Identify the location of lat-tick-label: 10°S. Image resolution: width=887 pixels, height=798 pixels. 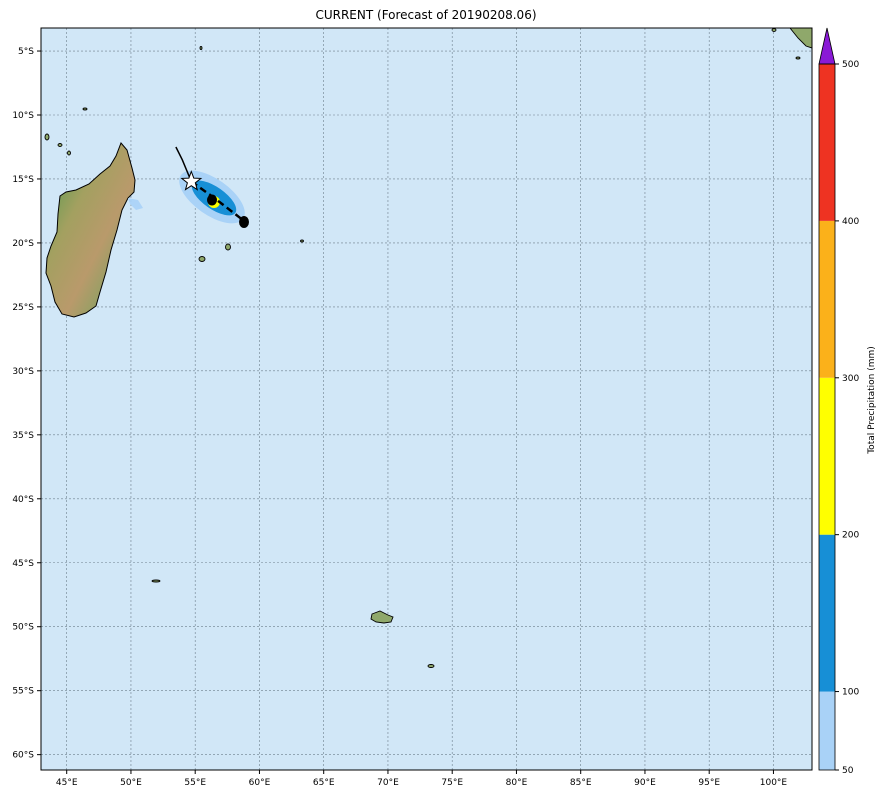
(23, 116).